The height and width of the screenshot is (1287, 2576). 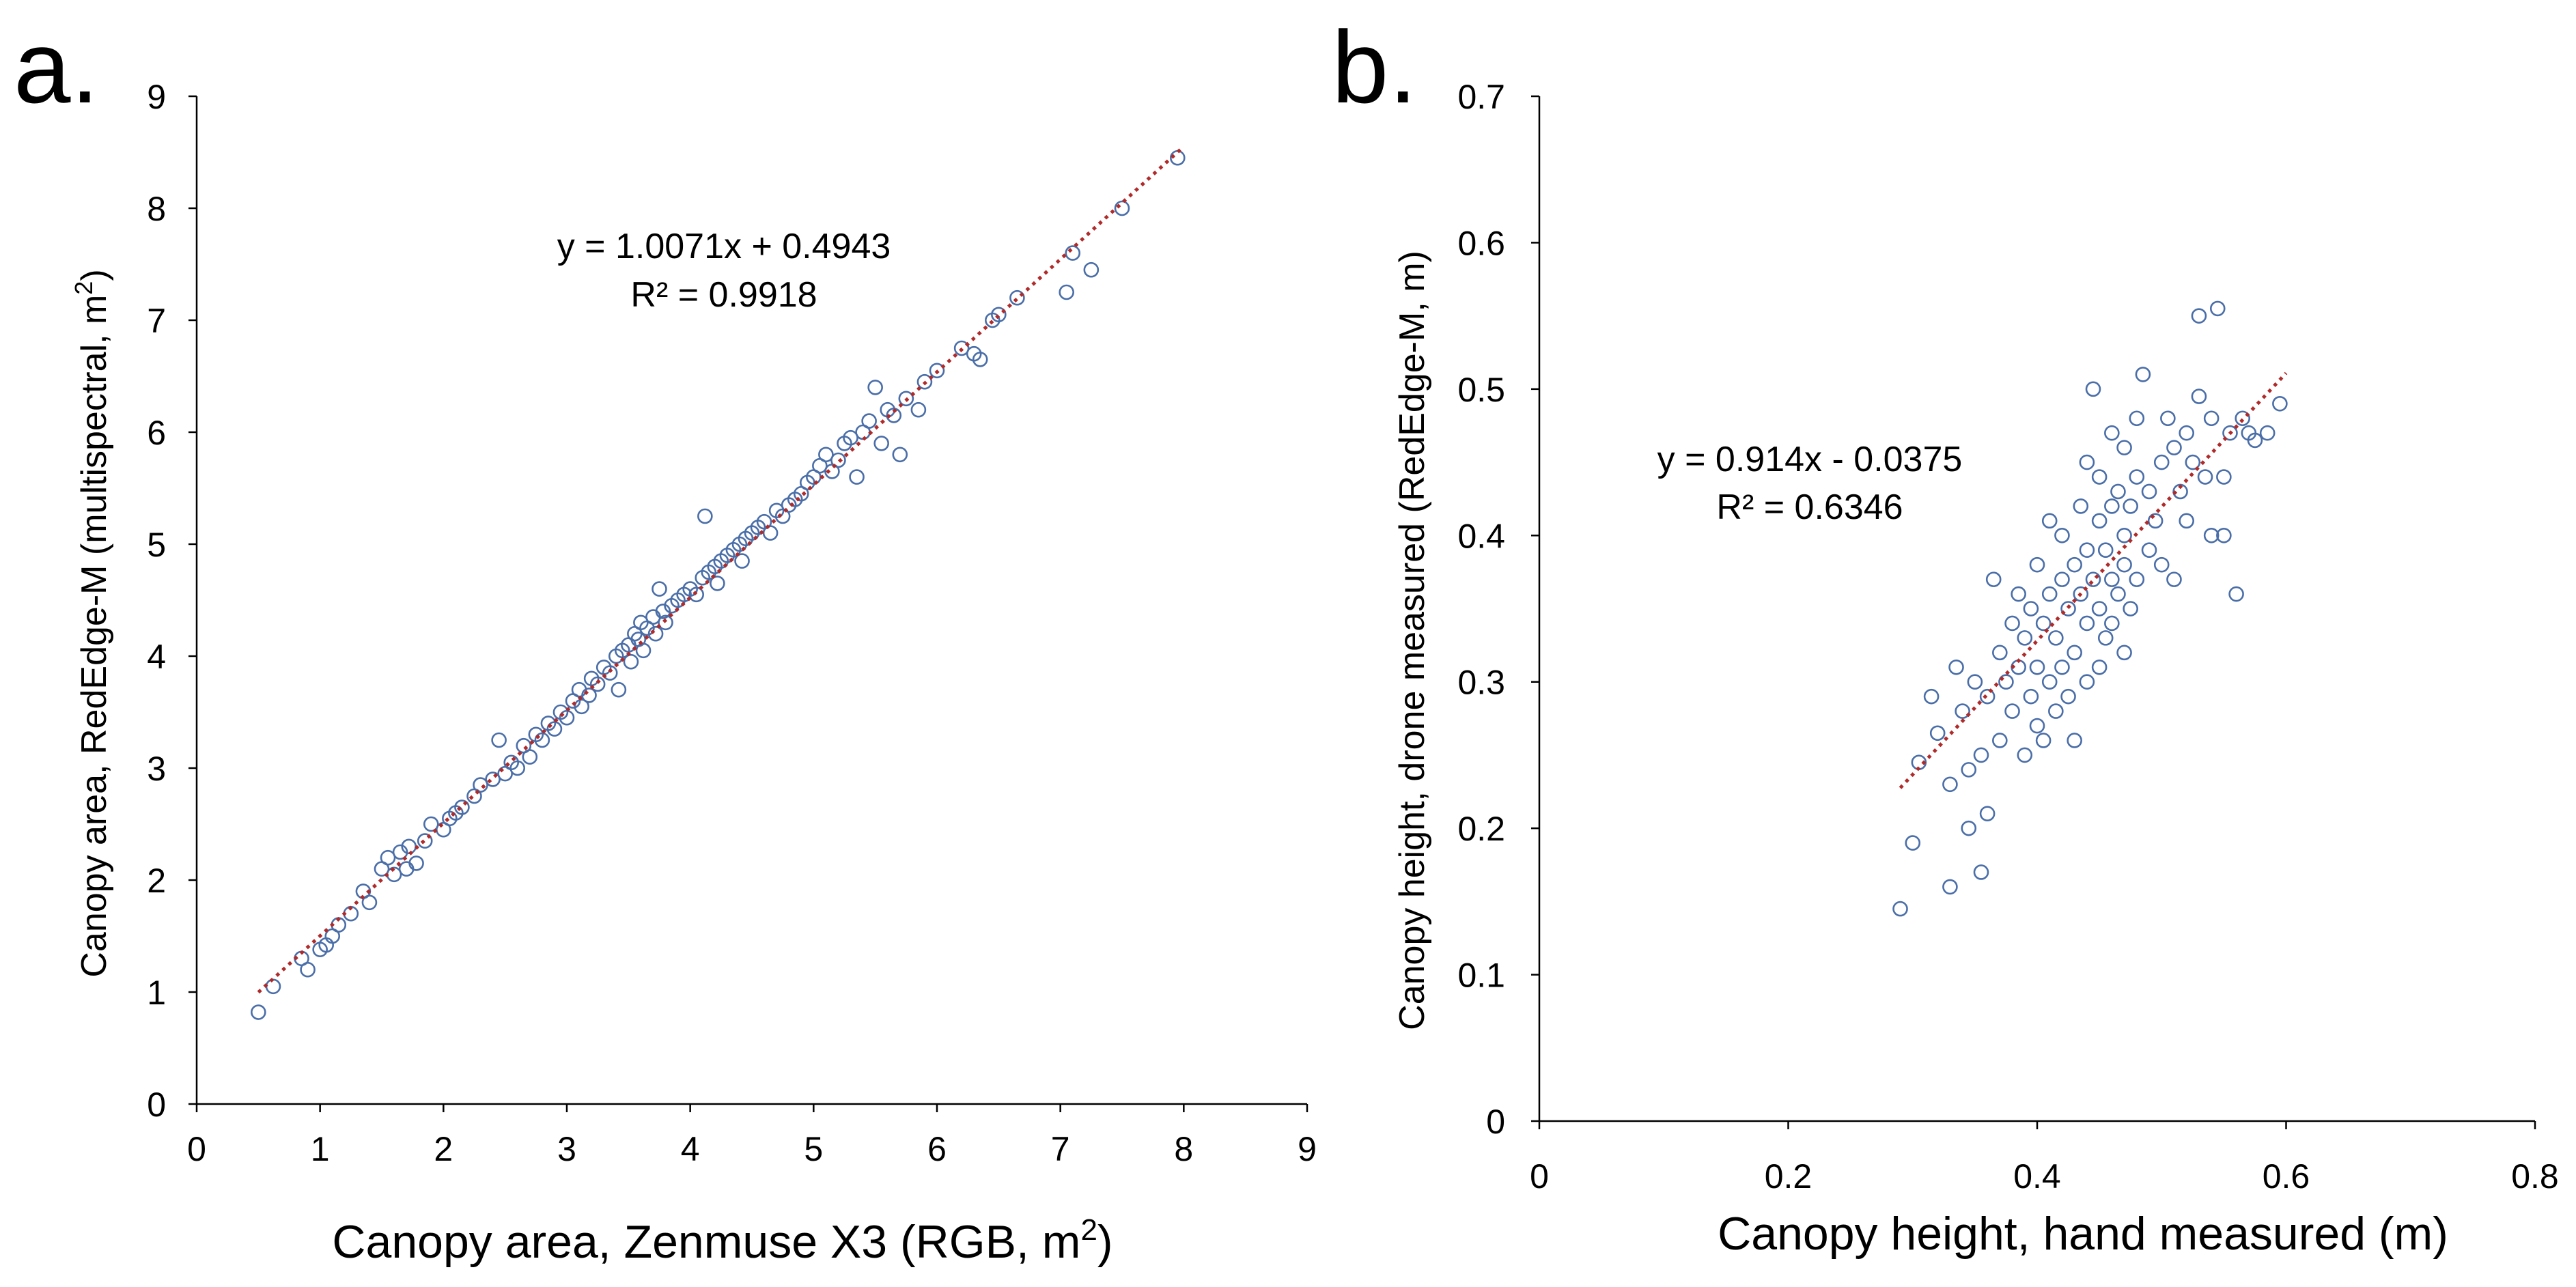 What do you see at coordinates (1374, 67) in the screenshot?
I see `panel-b-label: b.` at bounding box center [1374, 67].